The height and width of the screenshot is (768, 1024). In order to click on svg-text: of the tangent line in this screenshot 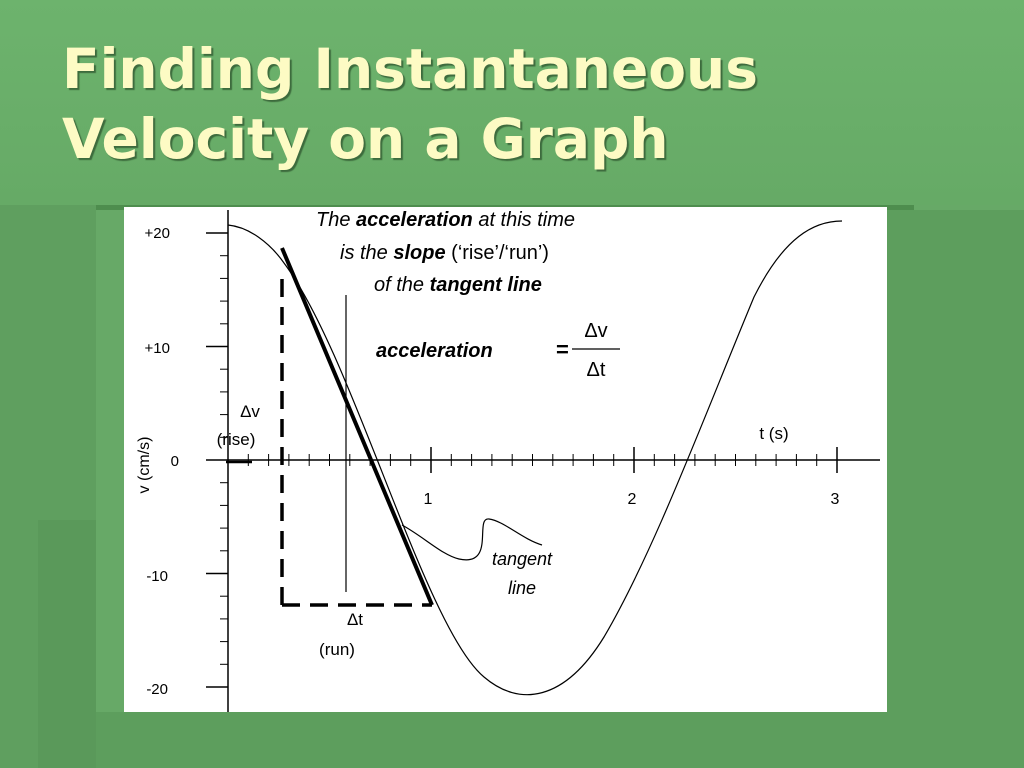, I will do `click(458, 285)`.